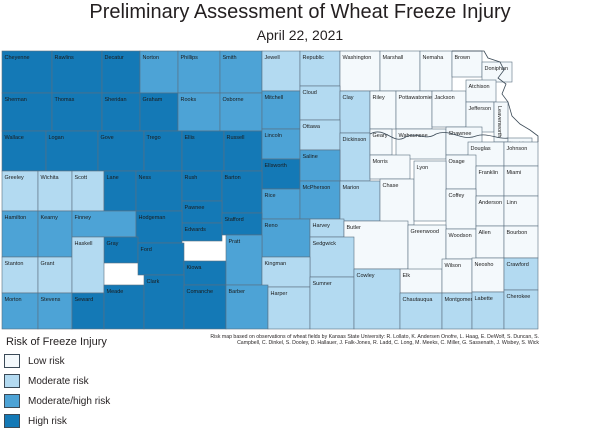  What do you see at coordinates (281, 110) in the screenshot?
I see `county-mitchell` at bounding box center [281, 110].